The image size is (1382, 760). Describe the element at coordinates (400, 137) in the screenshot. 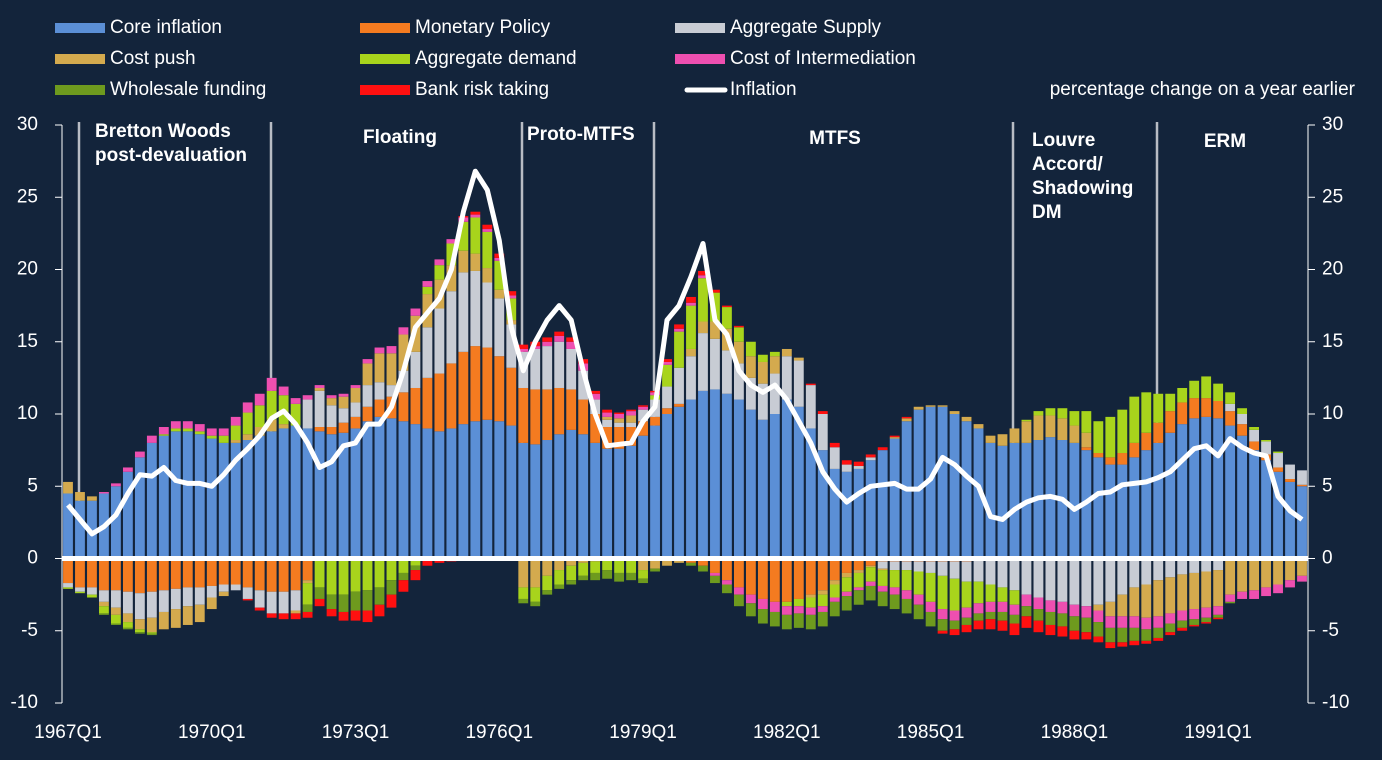

I see `period-annotation: Floating` at that location.